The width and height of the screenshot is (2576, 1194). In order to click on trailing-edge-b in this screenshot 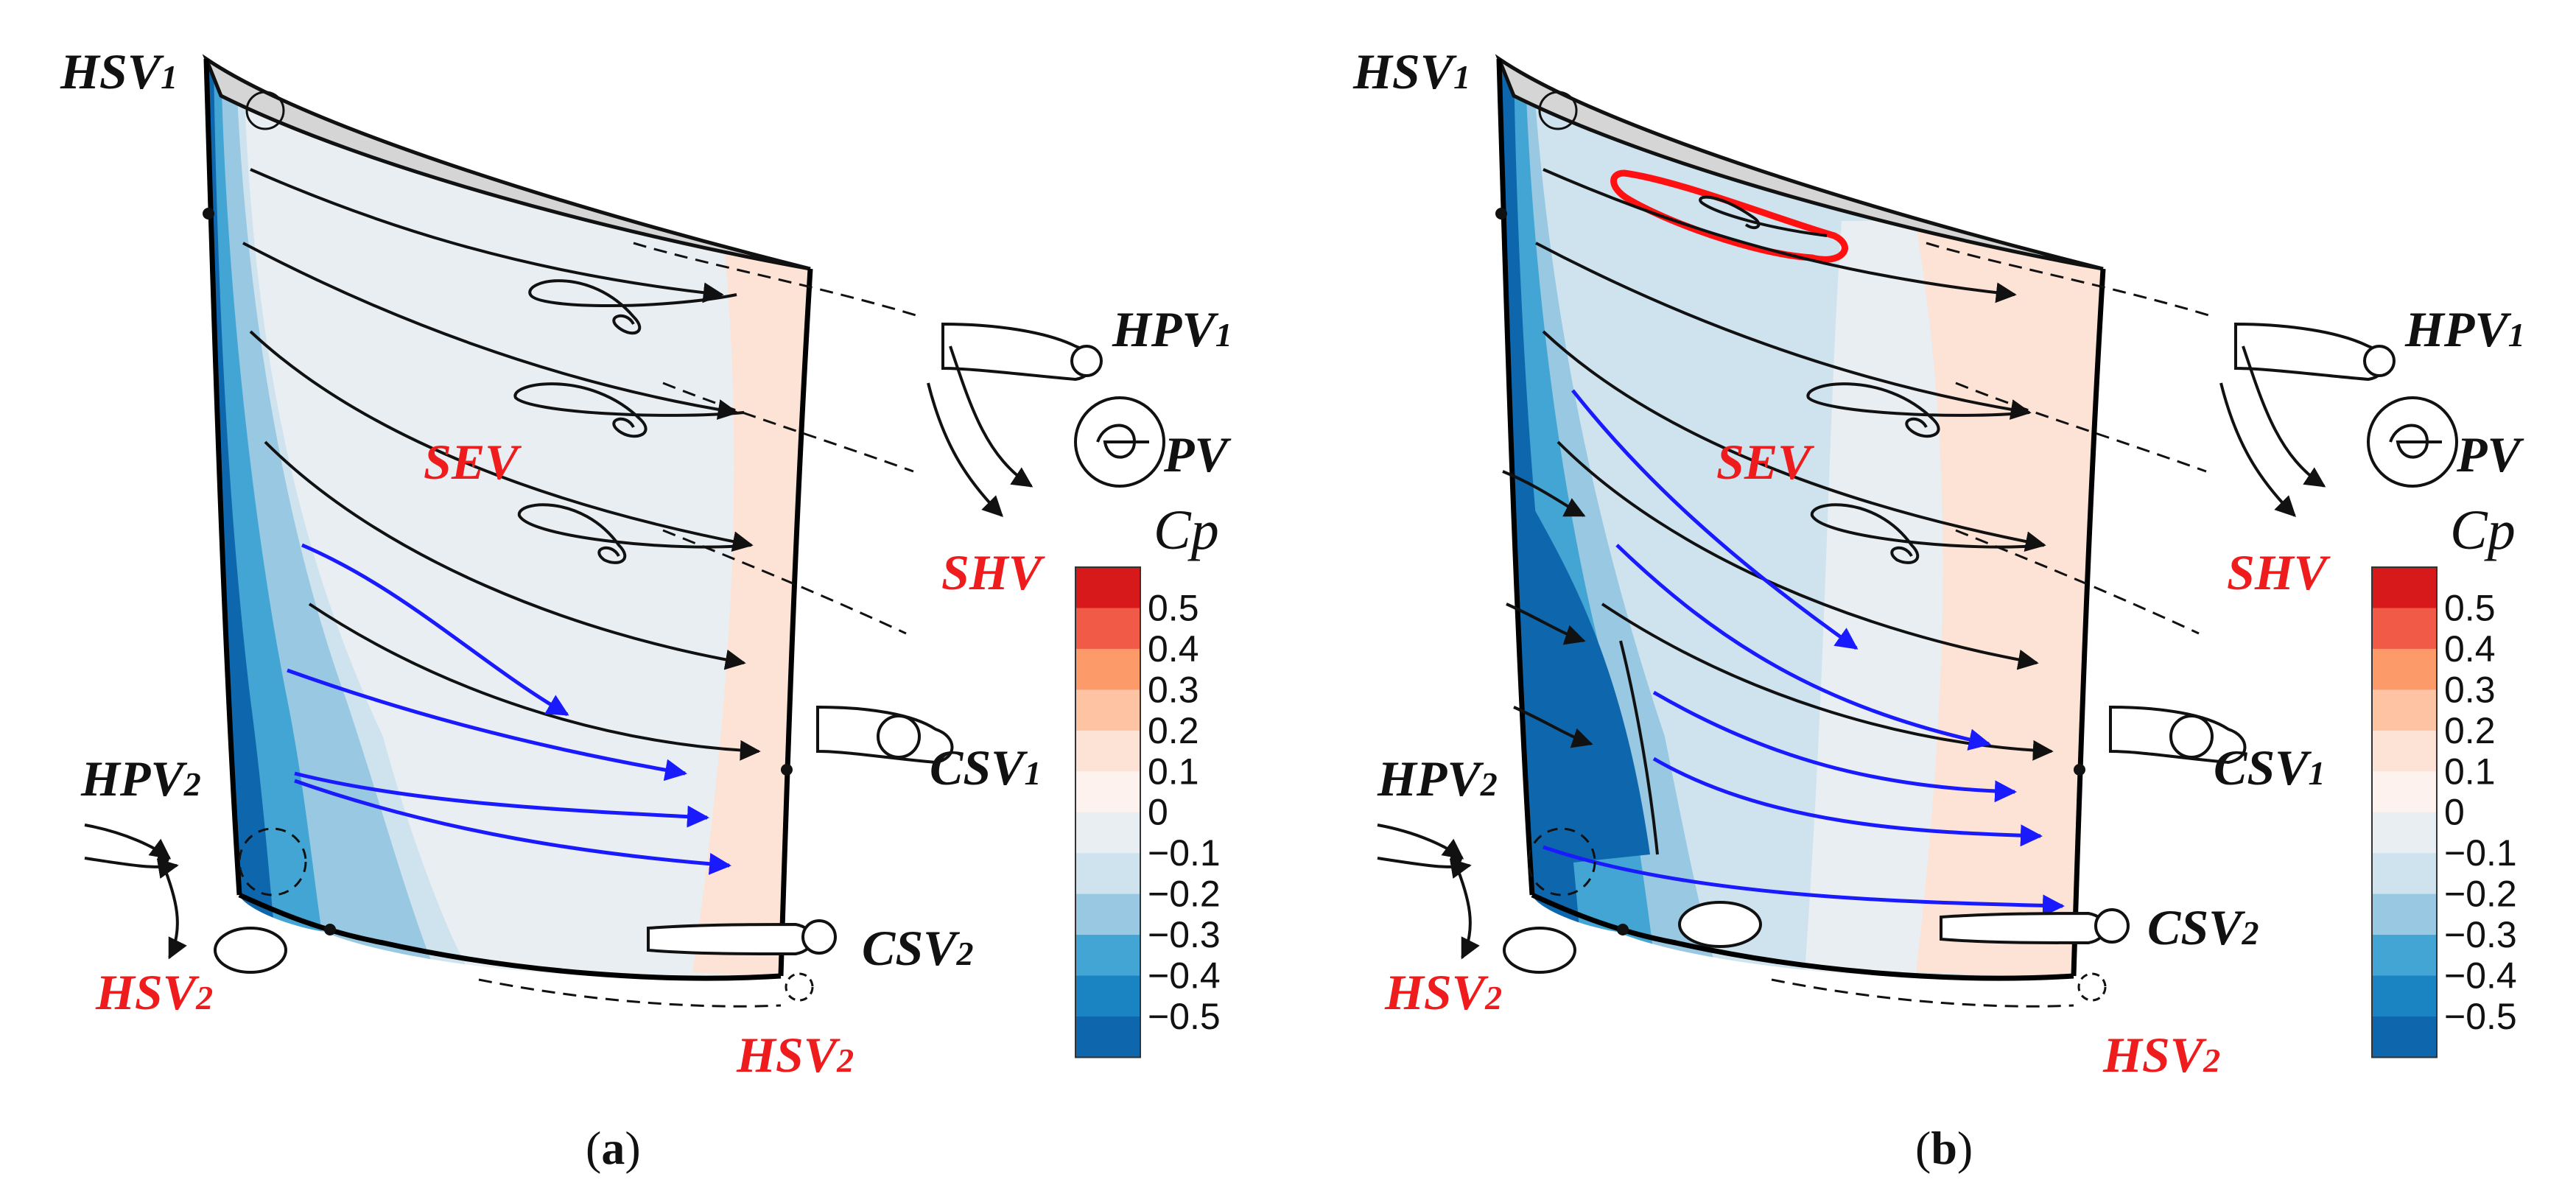, I will do `click(2088, 622)`.